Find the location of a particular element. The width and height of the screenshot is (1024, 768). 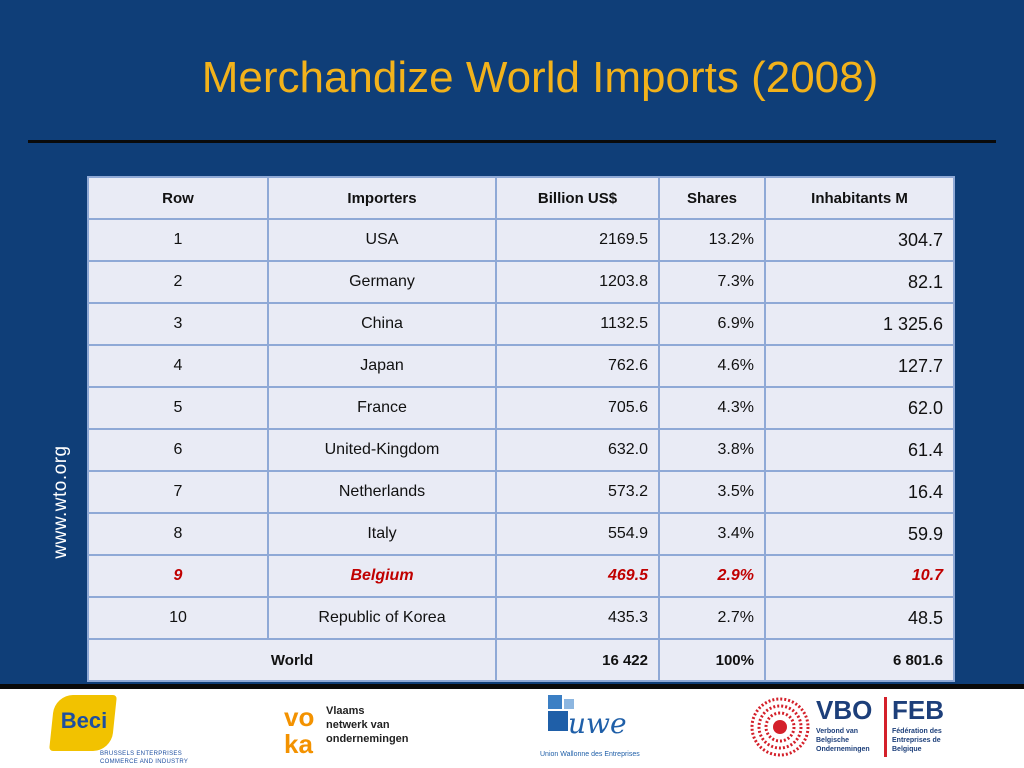

share-cell: 4.3% is located at coordinates (712, 408).